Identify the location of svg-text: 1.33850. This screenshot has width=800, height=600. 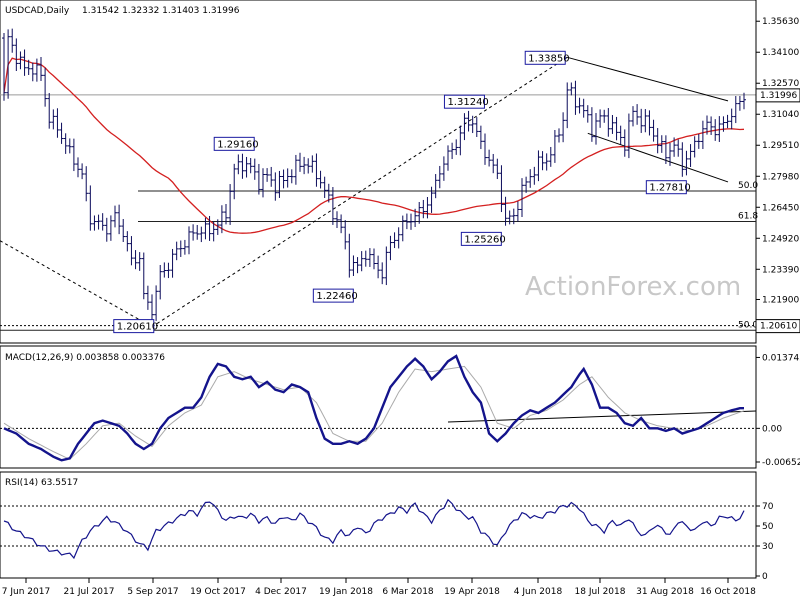
(548, 58).